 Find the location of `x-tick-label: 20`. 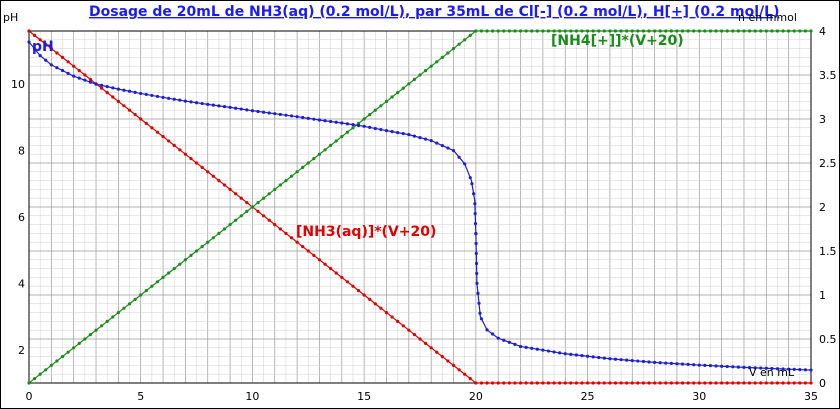

x-tick-label: 20 is located at coordinates (476, 396).